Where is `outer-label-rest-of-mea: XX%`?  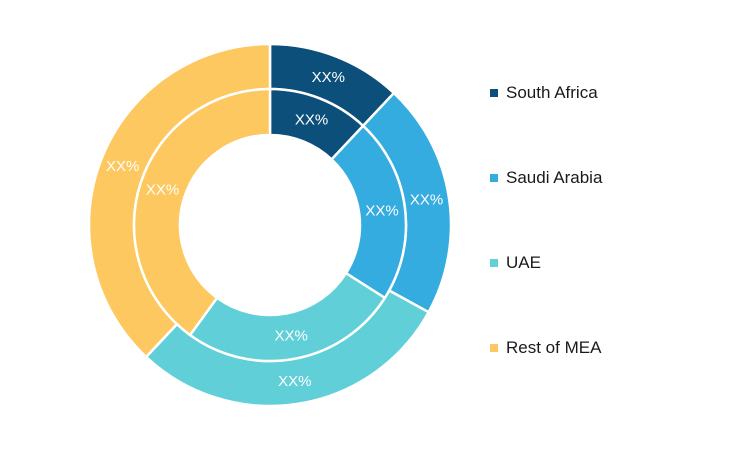
outer-label-rest-of-mea: XX% is located at coordinates (122, 166).